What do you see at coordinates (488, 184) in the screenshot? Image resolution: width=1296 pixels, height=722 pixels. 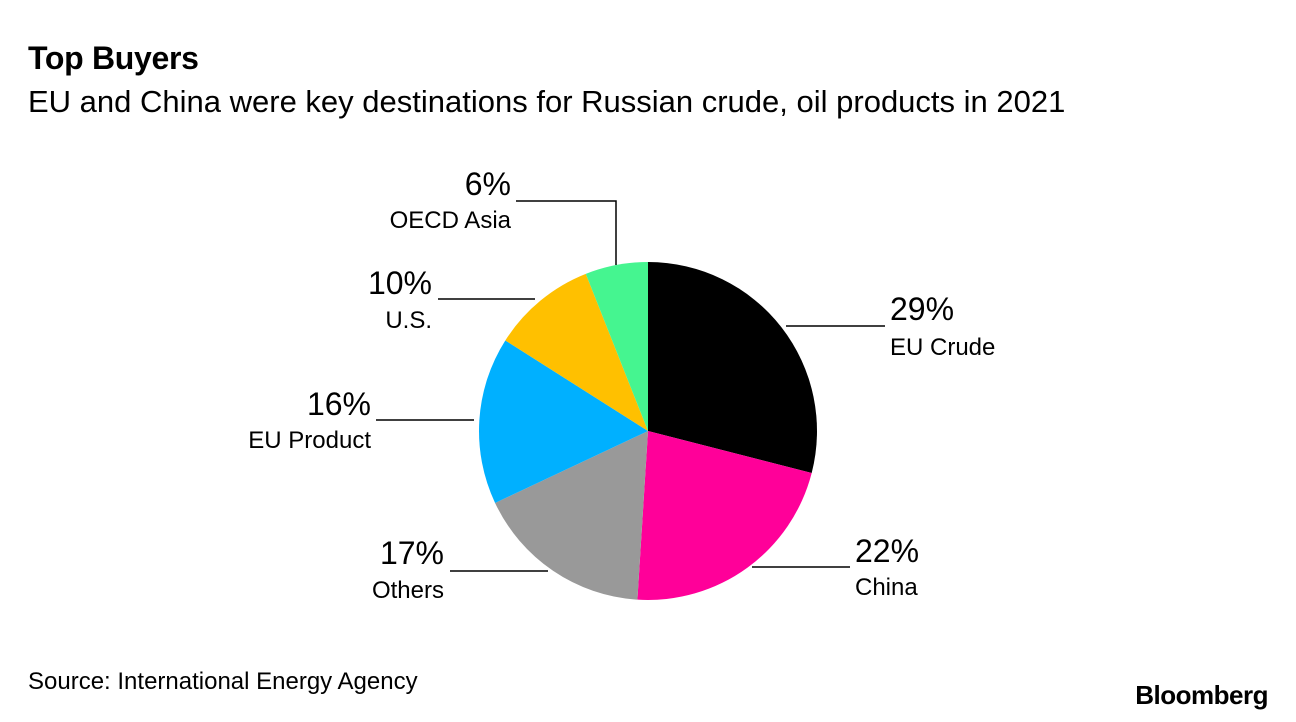 I see `value-label-oecd-asia: 6%` at bounding box center [488, 184].